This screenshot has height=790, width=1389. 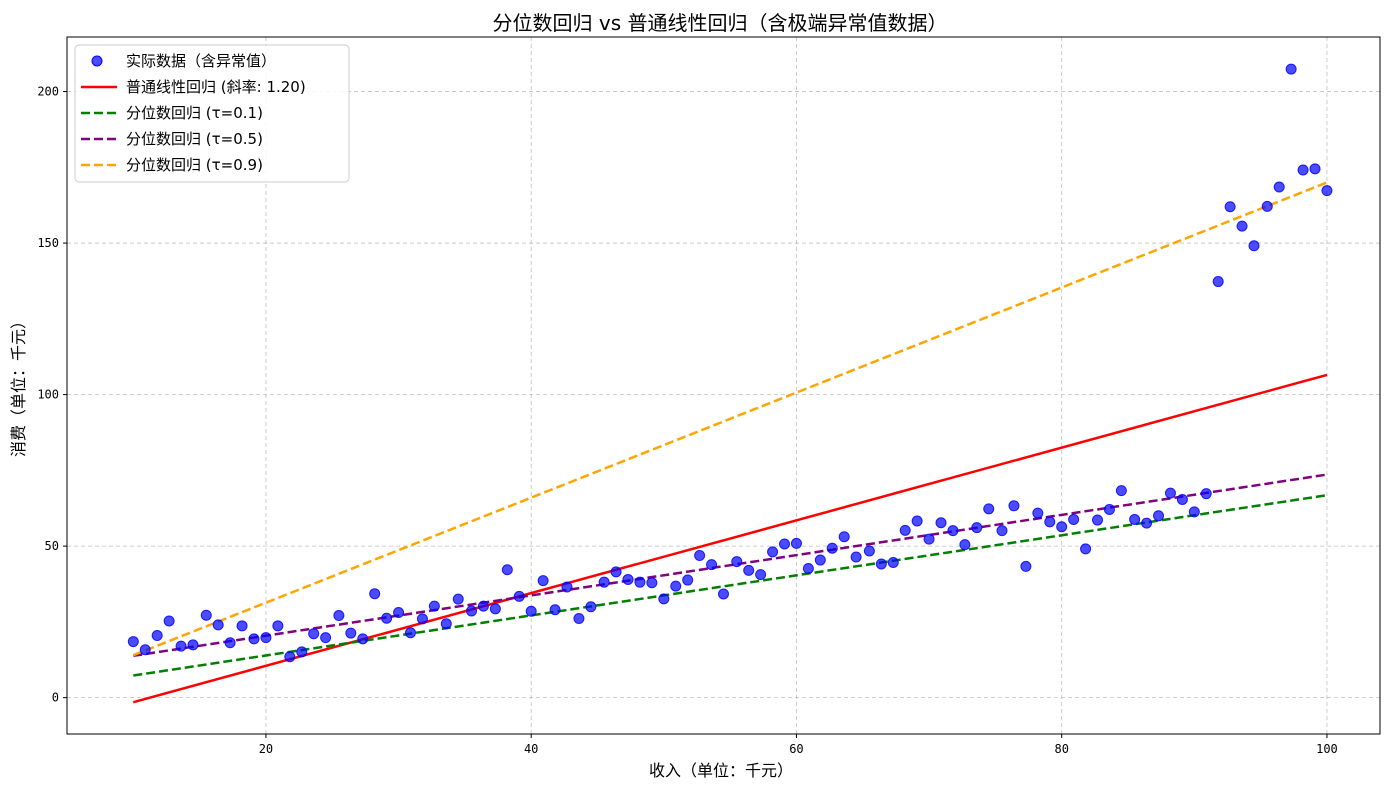 I want to click on legend-label: 普通线性回归 (斜率: 1.20), so click(x=216, y=87).